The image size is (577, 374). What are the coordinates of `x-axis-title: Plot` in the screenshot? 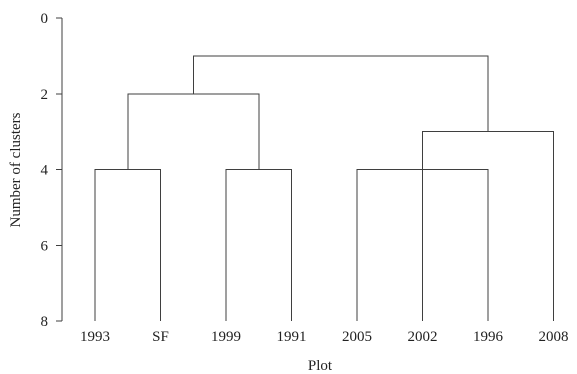 It's located at (320, 366).